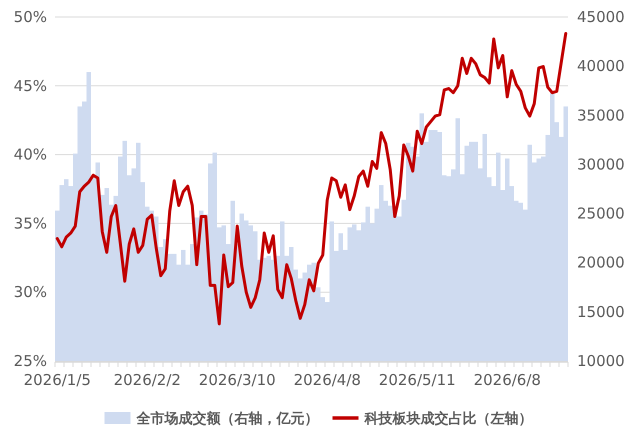  What do you see at coordinates (147, 380) in the screenshot?
I see `x-tick-label: 2026/2/2` at bounding box center [147, 380].